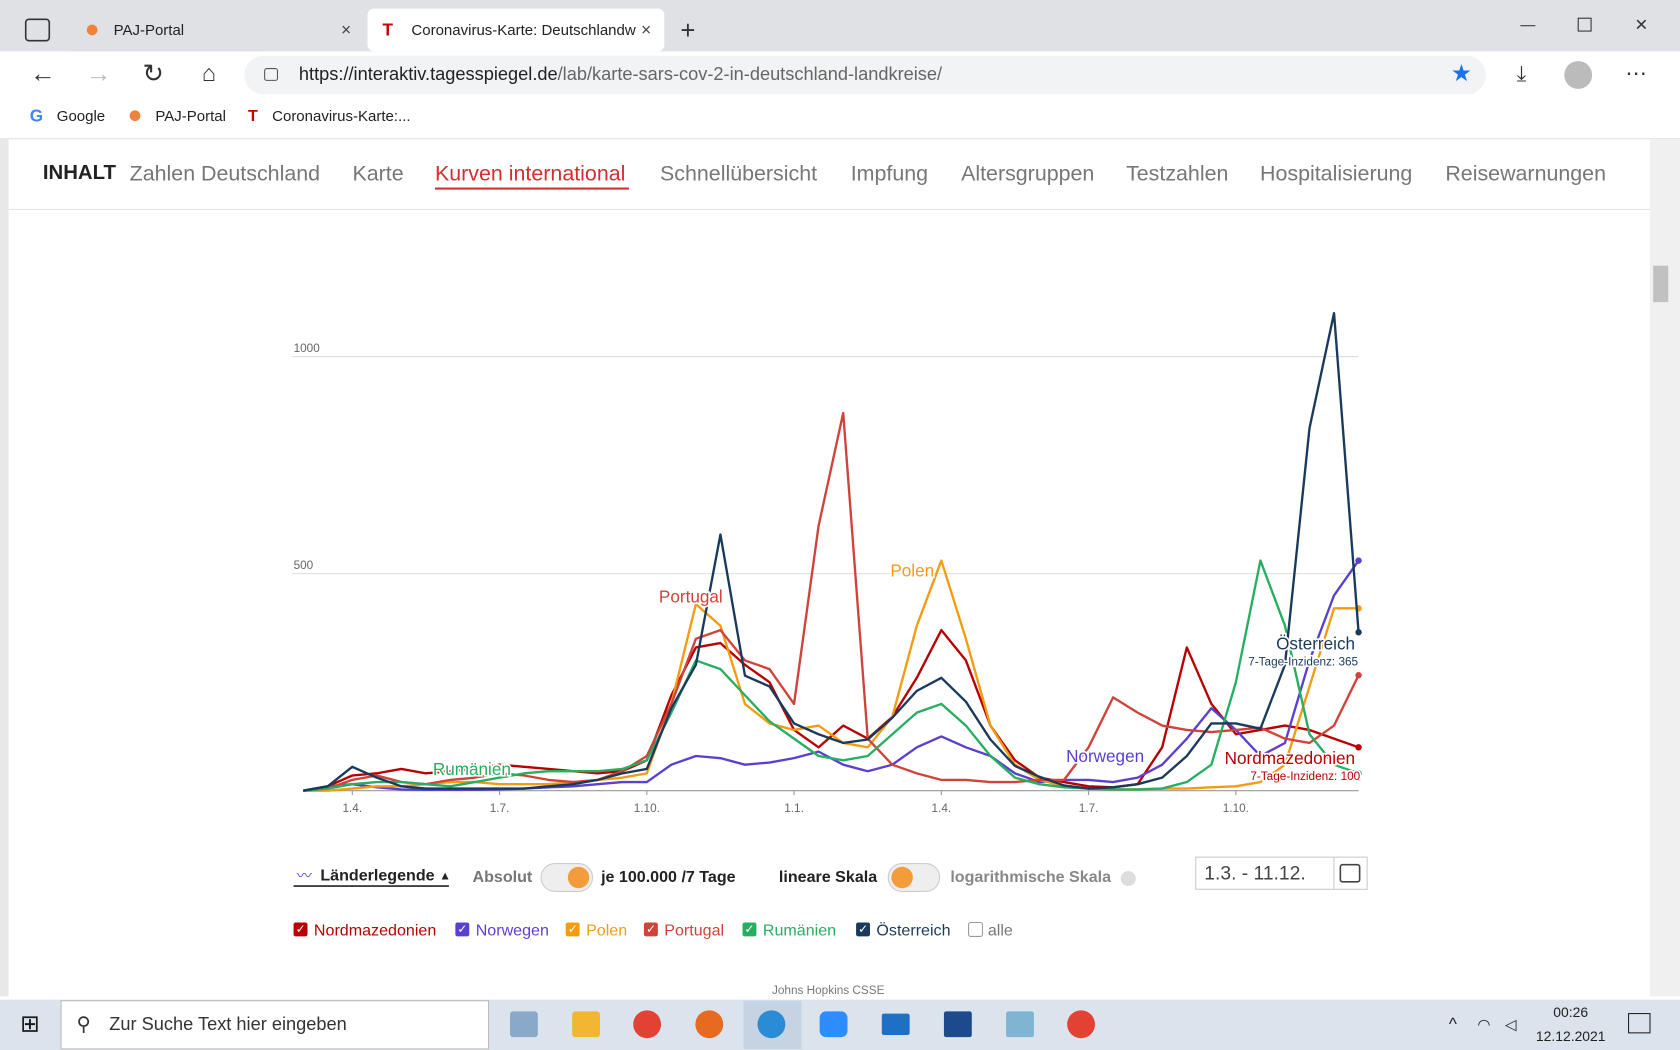  I want to click on legend-entry: Österreich, so click(913, 930).